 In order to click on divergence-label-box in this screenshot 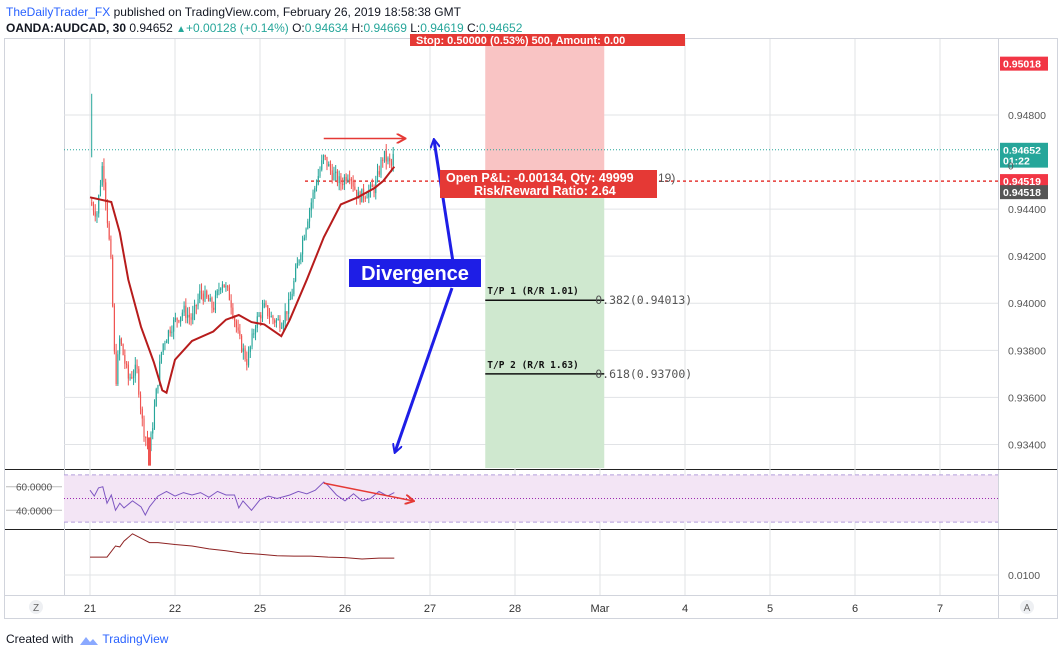, I will do `click(415, 273)`.